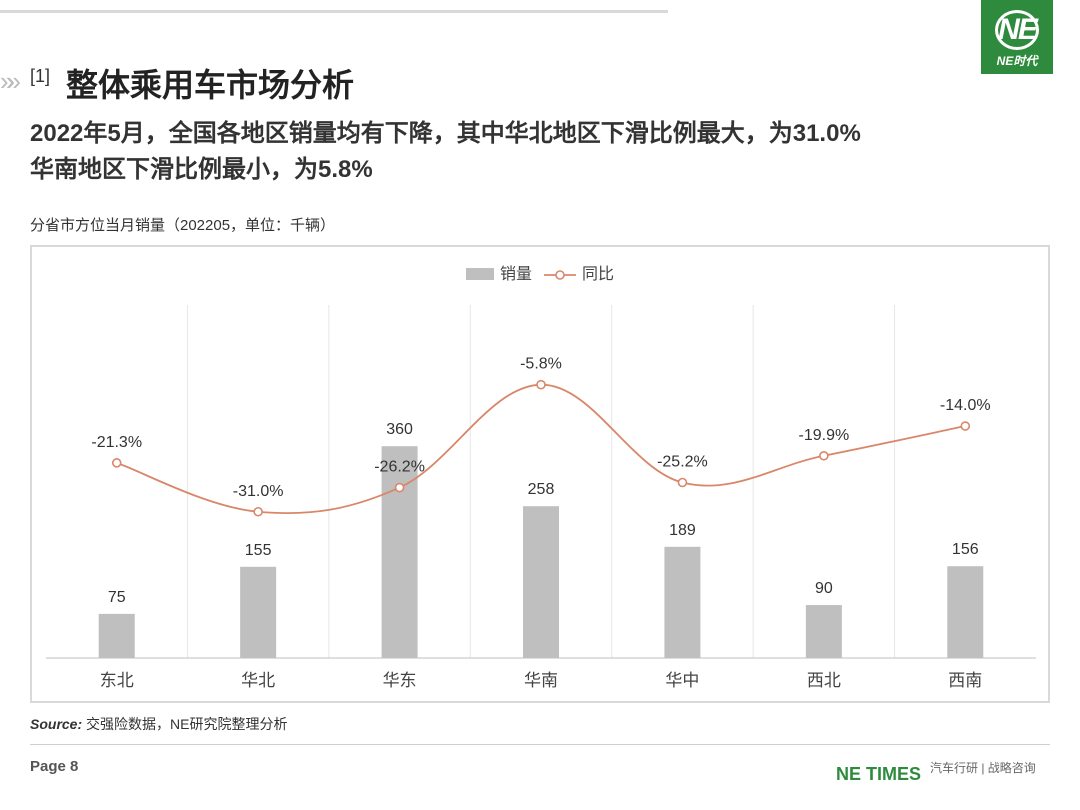  What do you see at coordinates (258, 491) in the screenshot?
I see `yoy-value-label: -31.0%` at bounding box center [258, 491].